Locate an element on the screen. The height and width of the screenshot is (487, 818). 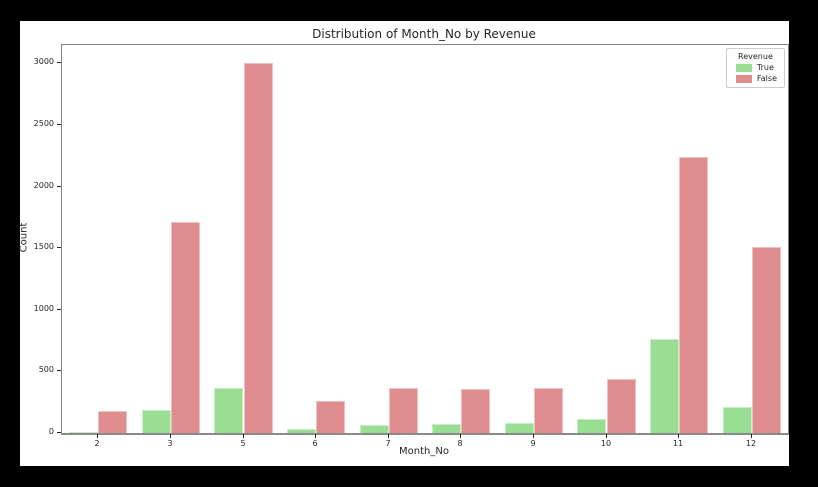
y-tick-label-1500: 1500 is located at coordinates (43, 246).